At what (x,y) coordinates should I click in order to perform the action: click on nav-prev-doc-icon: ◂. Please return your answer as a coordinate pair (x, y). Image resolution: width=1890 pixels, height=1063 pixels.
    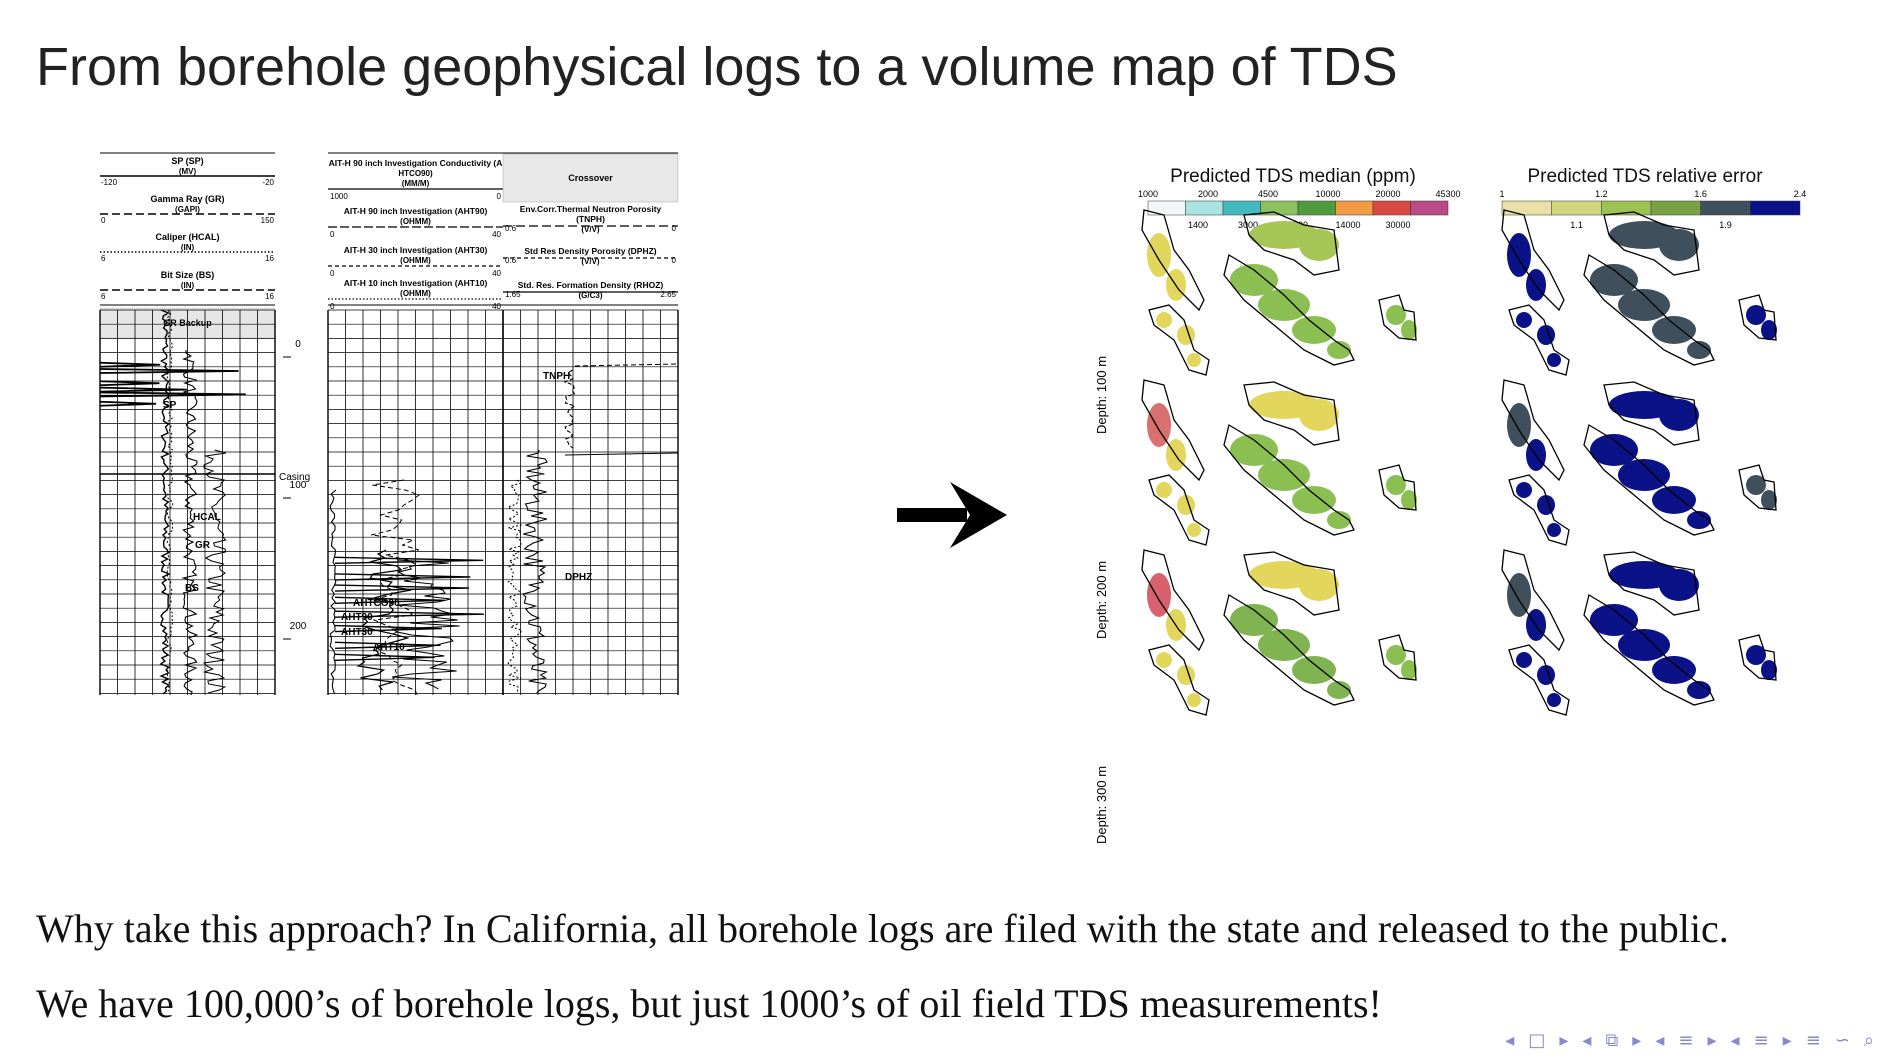
    Looking at the image, I should click on (1735, 1040).